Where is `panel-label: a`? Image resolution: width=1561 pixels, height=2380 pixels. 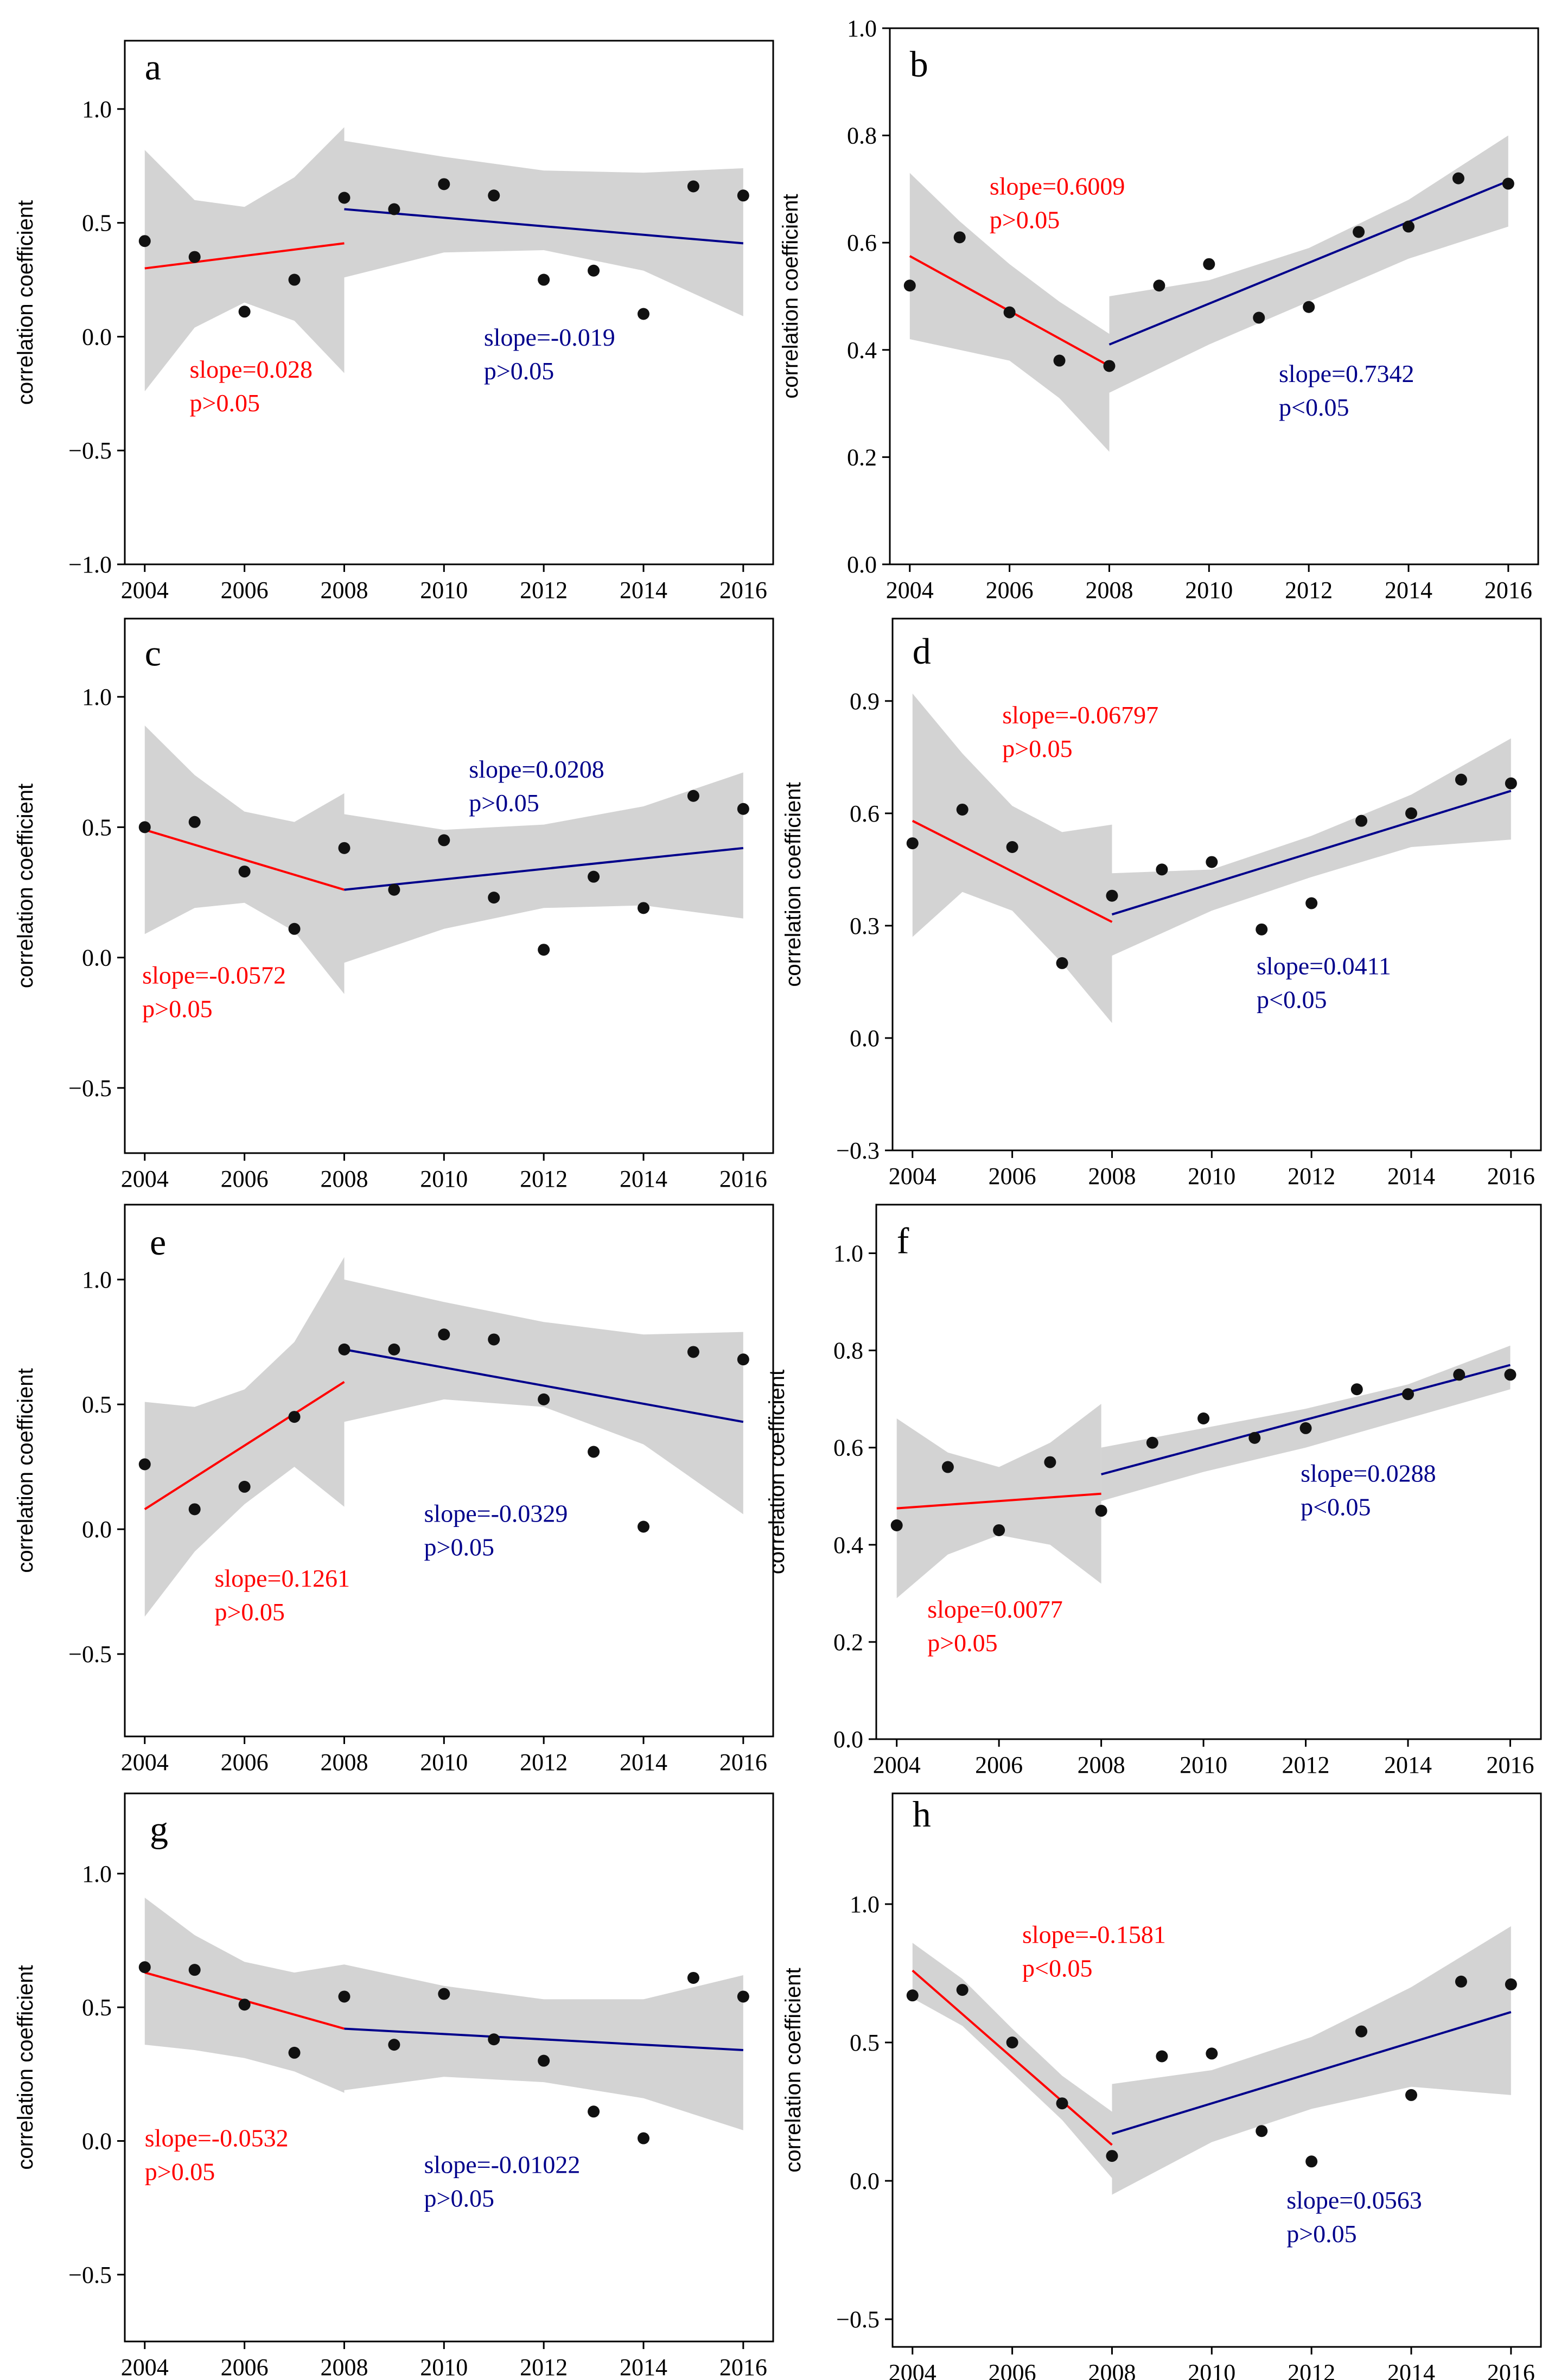
panel-label: a is located at coordinates (153, 66).